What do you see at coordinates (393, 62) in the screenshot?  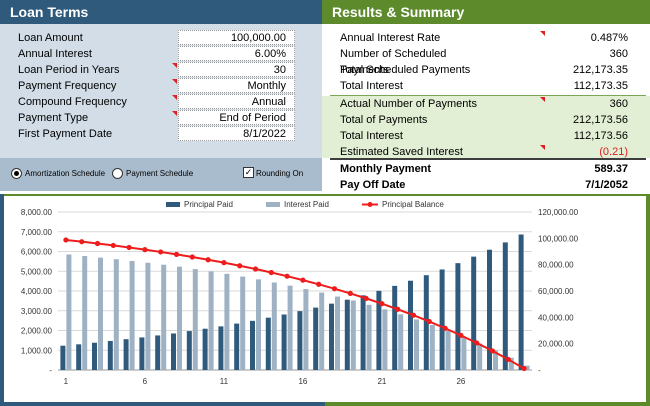 I see `result-label: Number of Scheduled Payments` at bounding box center [393, 62].